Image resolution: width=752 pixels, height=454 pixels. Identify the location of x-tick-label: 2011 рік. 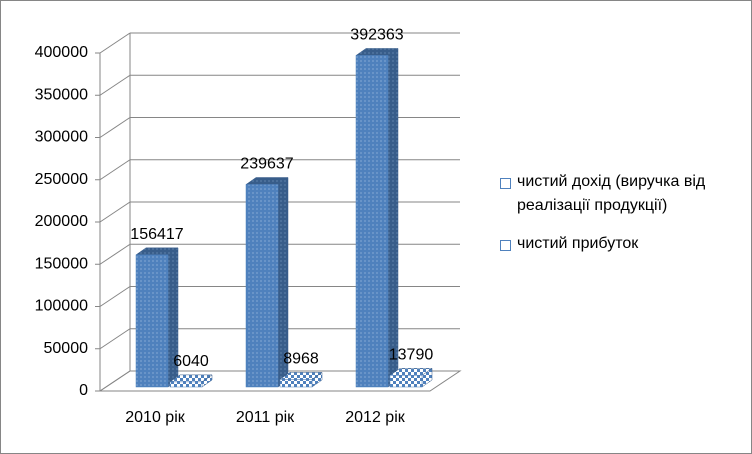
(265, 417).